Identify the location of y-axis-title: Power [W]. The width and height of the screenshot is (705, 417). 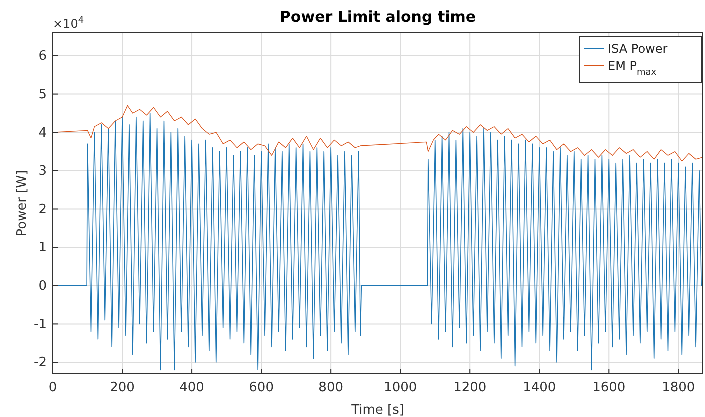
(22, 203).